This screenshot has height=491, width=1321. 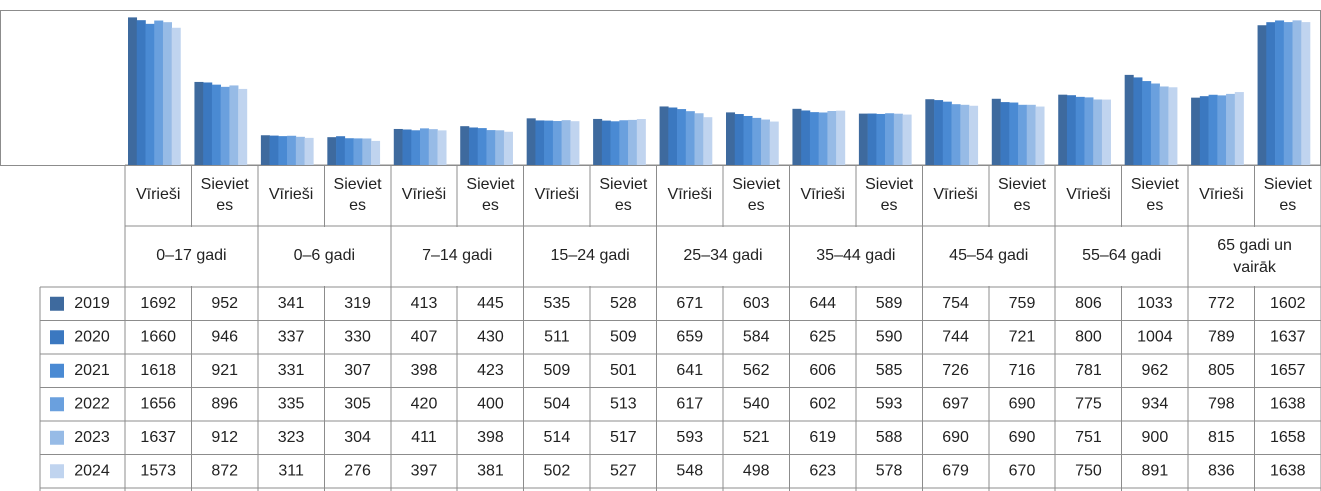 I want to click on table-cell-2022-6: 504, so click(x=557, y=403).